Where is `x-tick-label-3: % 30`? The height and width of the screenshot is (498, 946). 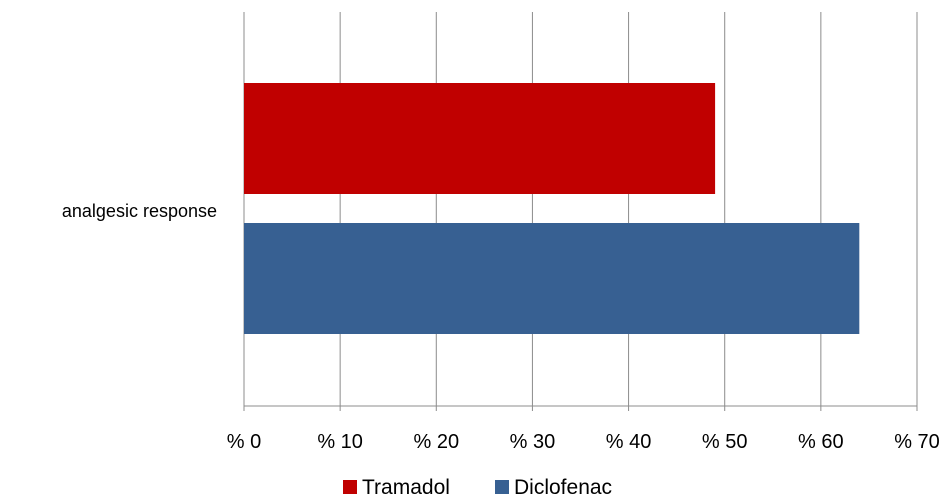
x-tick-label-3: % 30 is located at coordinates (533, 442).